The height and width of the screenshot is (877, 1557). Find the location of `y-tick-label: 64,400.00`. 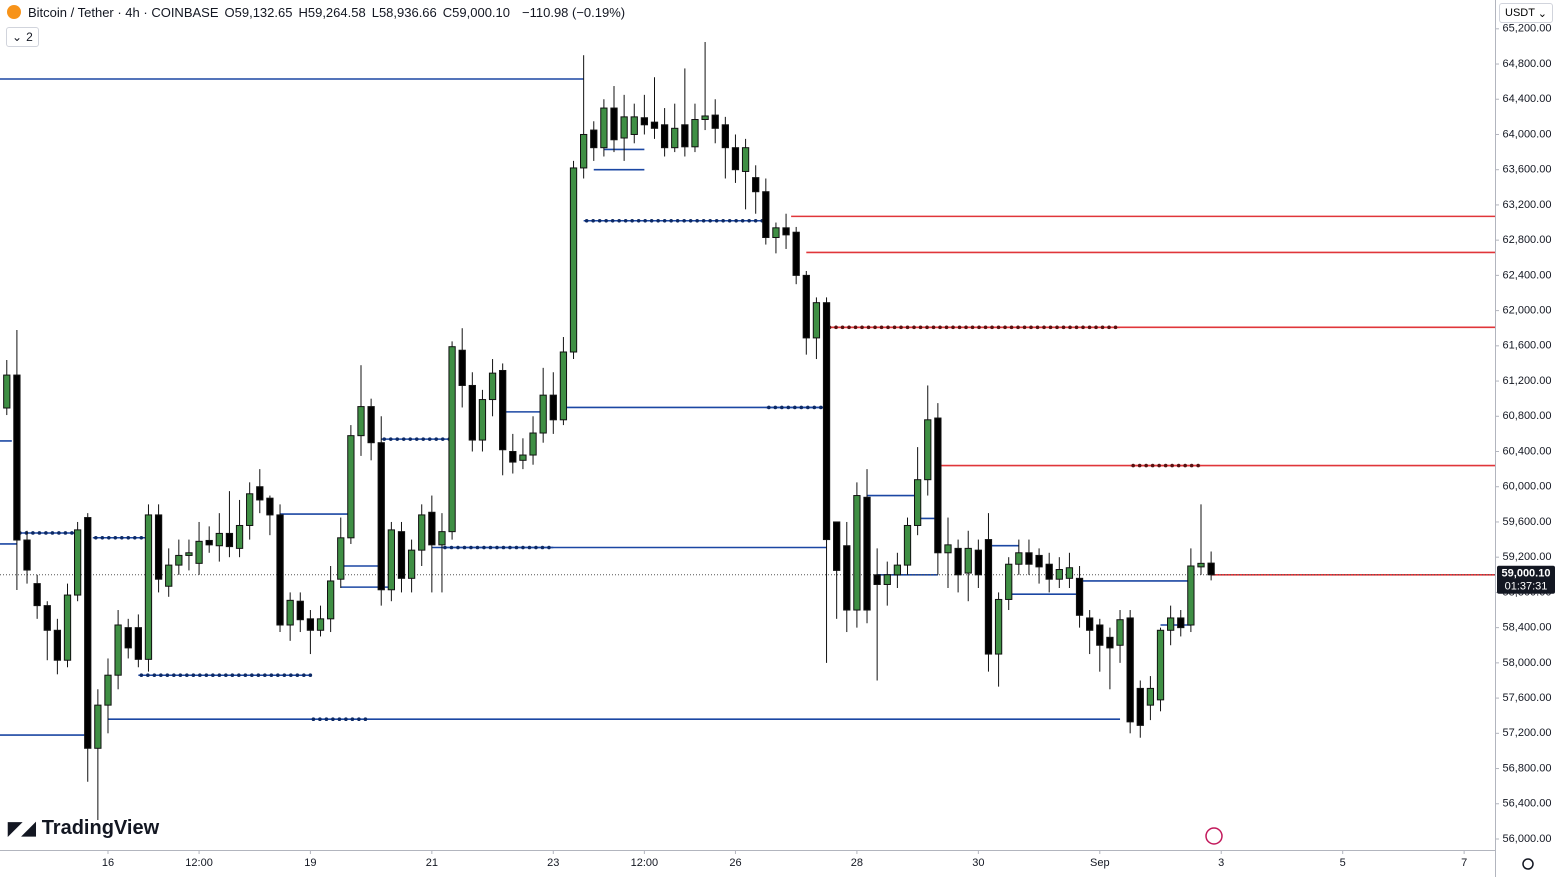

y-tick-label: 64,400.00 is located at coordinates (1527, 99).